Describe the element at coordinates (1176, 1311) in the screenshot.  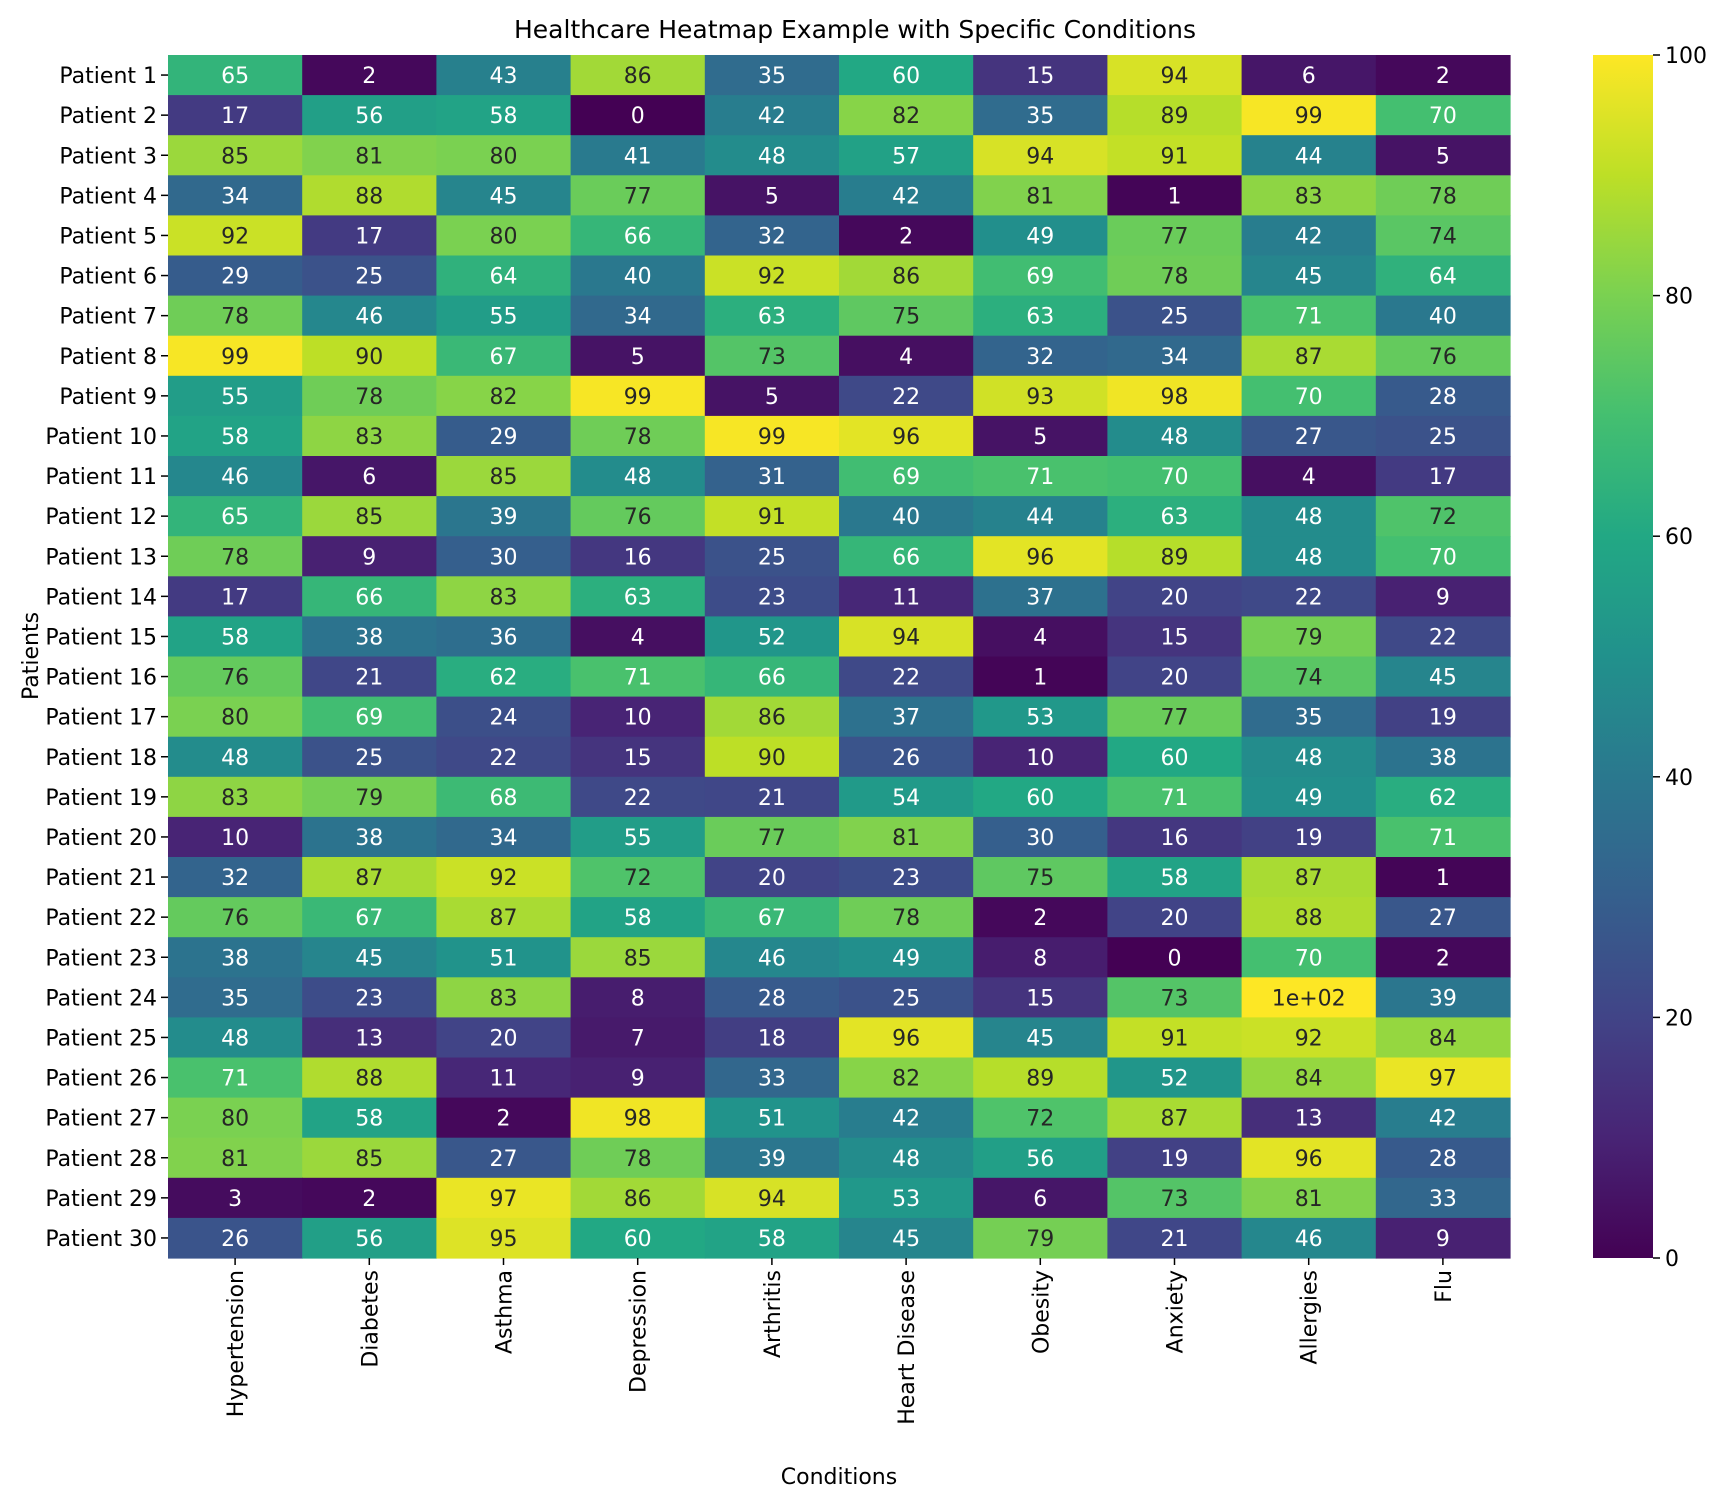
I see `x-tick-label: Anxiety` at that location.